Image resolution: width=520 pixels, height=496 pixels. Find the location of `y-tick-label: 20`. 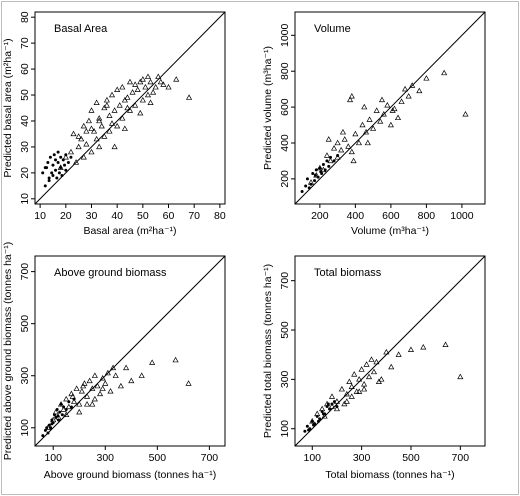

y-tick-label: 20 is located at coordinates (25, 173).